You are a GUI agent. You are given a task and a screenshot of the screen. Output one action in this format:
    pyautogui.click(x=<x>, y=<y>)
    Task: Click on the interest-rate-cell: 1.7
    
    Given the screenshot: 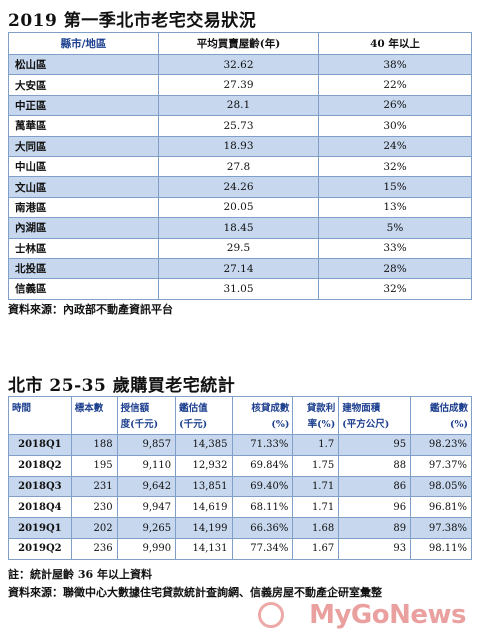 What is the action you would take?
    pyautogui.click(x=316, y=445)
    